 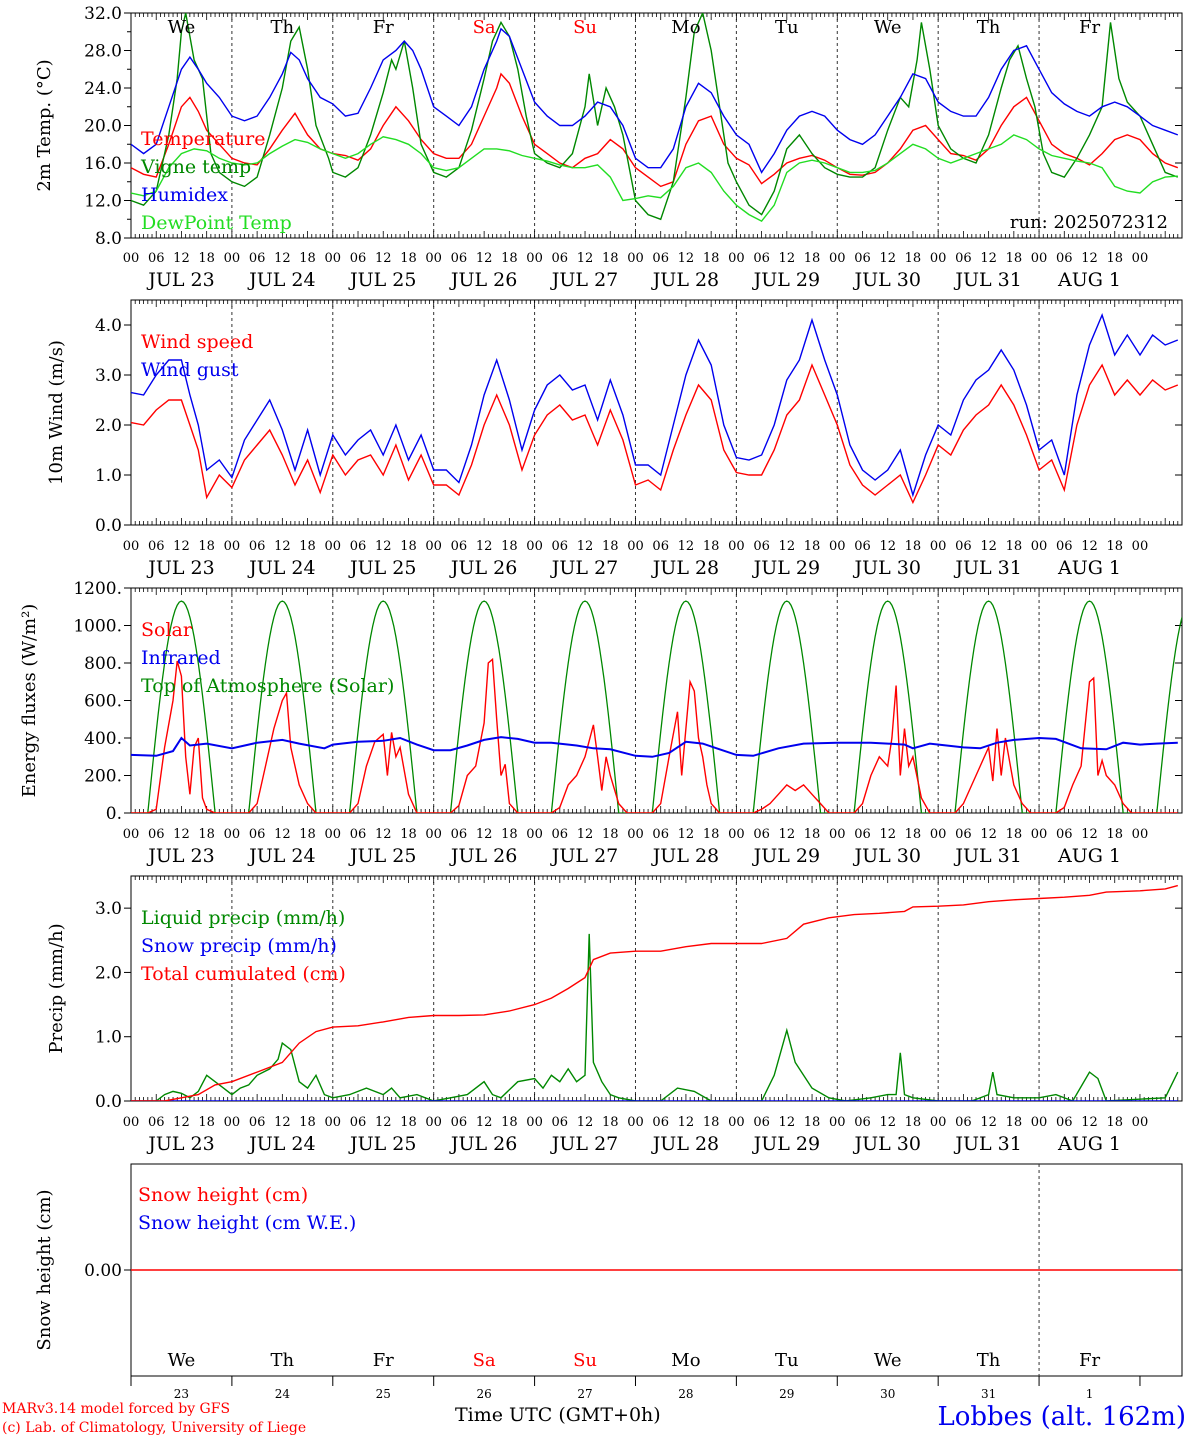 What do you see at coordinates (44, 125) in the screenshot?
I see `y-axis-label: 2m Temp. (°C)` at bounding box center [44, 125].